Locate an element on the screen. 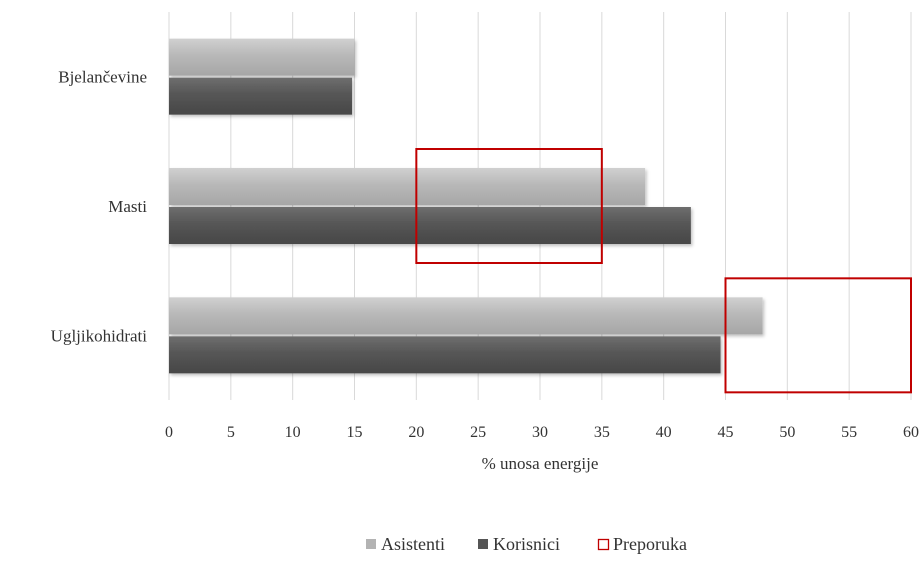 The width and height of the screenshot is (923, 563). x-axis-label: % unosa energije is located at coordinates (540, 463).